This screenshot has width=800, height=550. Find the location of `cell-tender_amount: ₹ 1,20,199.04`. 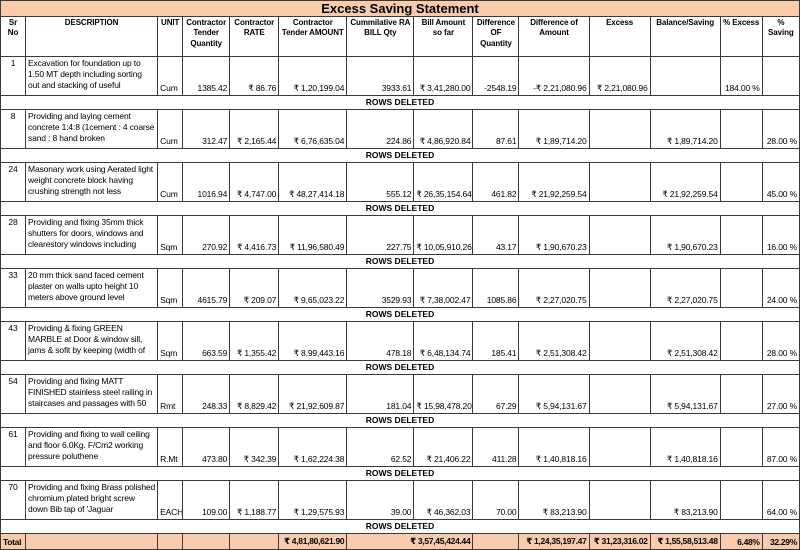

cell-tender_amount: ₹ 1,20,199.04 is located at coordinates (313, 76).